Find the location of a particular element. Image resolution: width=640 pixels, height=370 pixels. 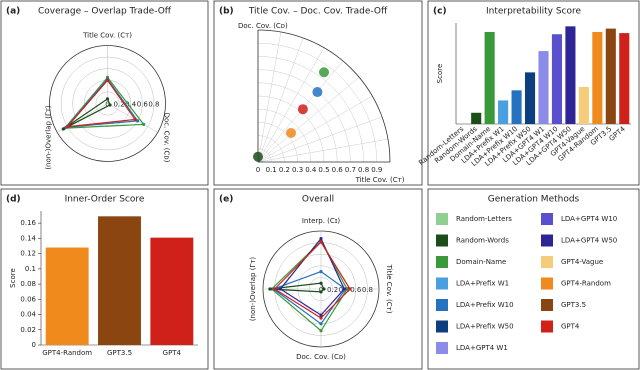

legend-label: Domain-Name is located at coordinates (481, 262).